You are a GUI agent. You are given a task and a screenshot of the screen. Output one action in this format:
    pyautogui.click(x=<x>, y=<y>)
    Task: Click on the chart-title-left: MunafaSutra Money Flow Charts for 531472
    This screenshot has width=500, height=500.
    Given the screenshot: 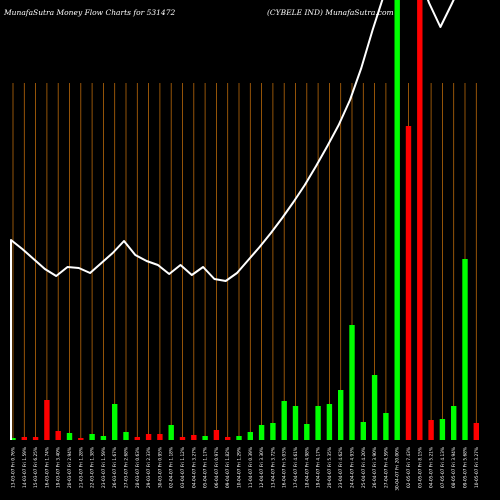 What is the action you would take?
    pyautogui.click(x=89, y=12)
    